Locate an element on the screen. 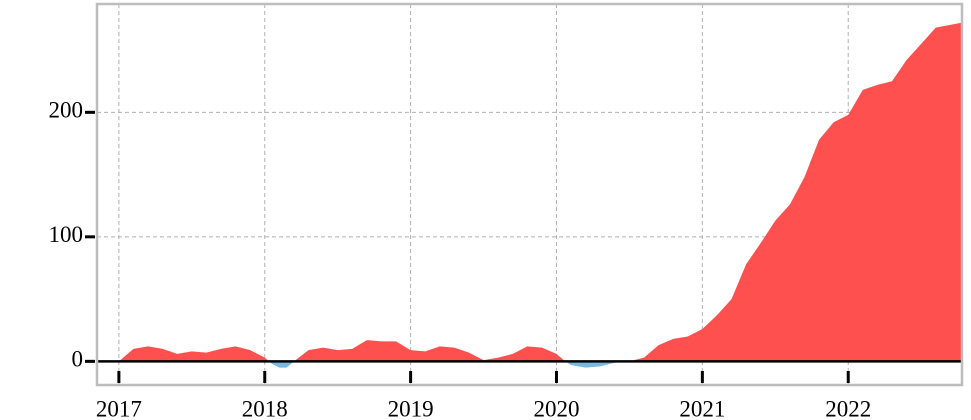 The image size is (971, 420). x-tick-label: 2020 is located at coordinates (556, 408).